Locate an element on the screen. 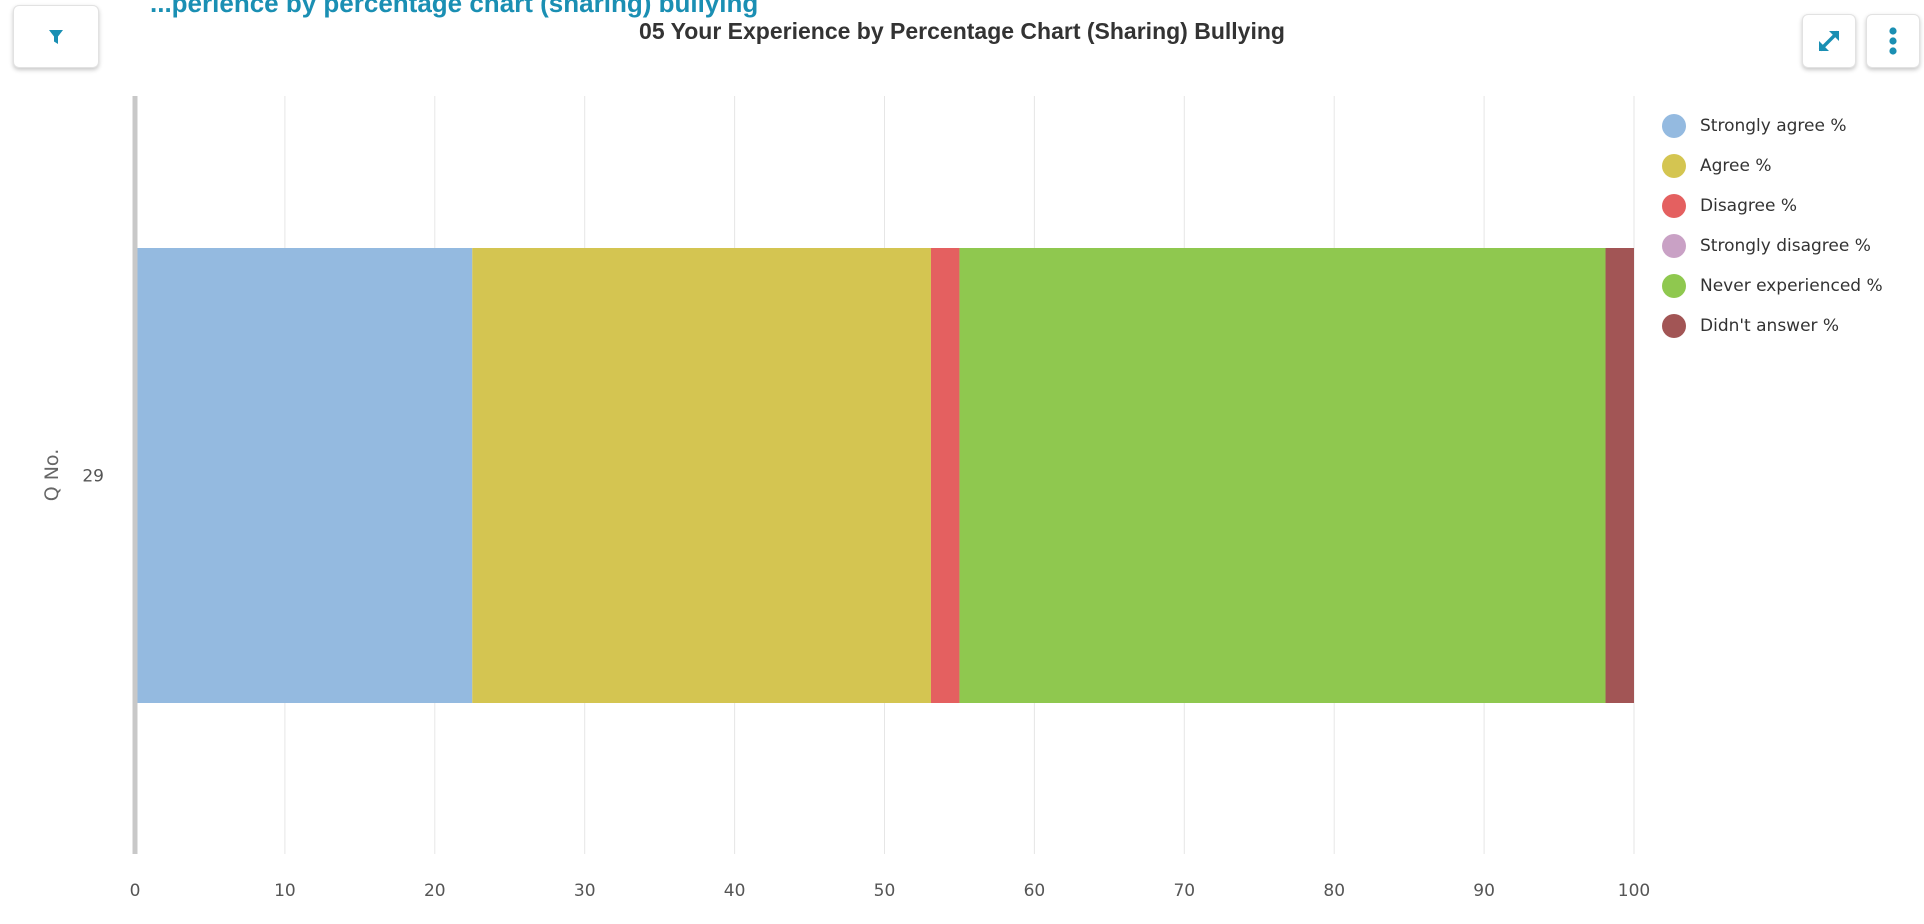  legend-item: Didn't answer % is located at coordinates (1772, 326).